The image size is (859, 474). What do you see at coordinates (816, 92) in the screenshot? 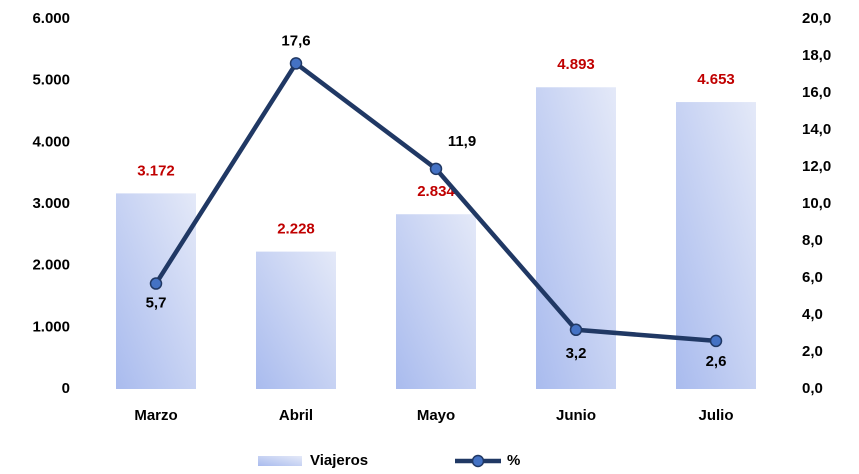
I see `y2-tick-label: 16,0` at bounding box center [816, 92].